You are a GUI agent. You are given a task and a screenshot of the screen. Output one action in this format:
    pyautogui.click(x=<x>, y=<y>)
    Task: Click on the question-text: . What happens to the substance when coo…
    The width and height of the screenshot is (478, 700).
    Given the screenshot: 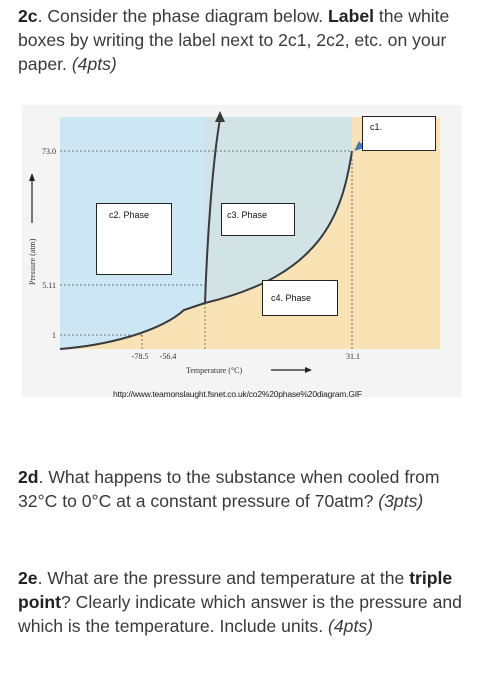 What is the action you would take?
    pyautogui.click(x=229, y=489)
    